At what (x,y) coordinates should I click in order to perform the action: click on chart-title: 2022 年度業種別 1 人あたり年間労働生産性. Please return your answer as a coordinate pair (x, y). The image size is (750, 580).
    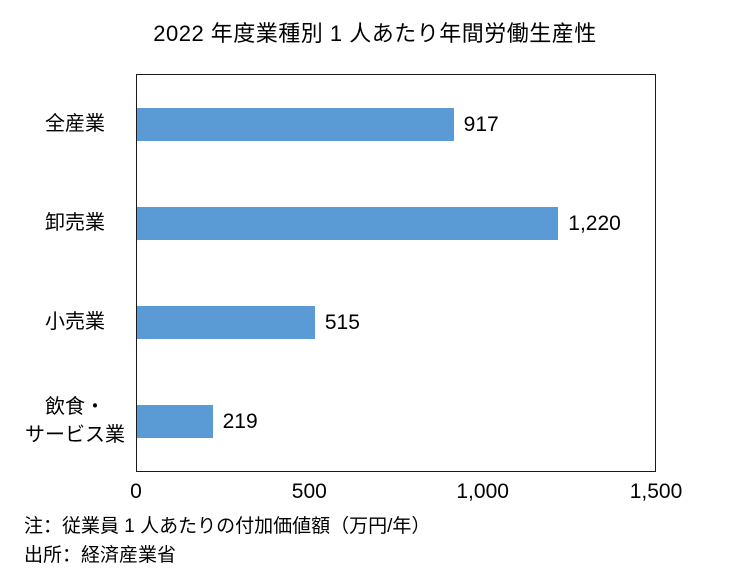
    Looking at the image, I should click on (375, 33).